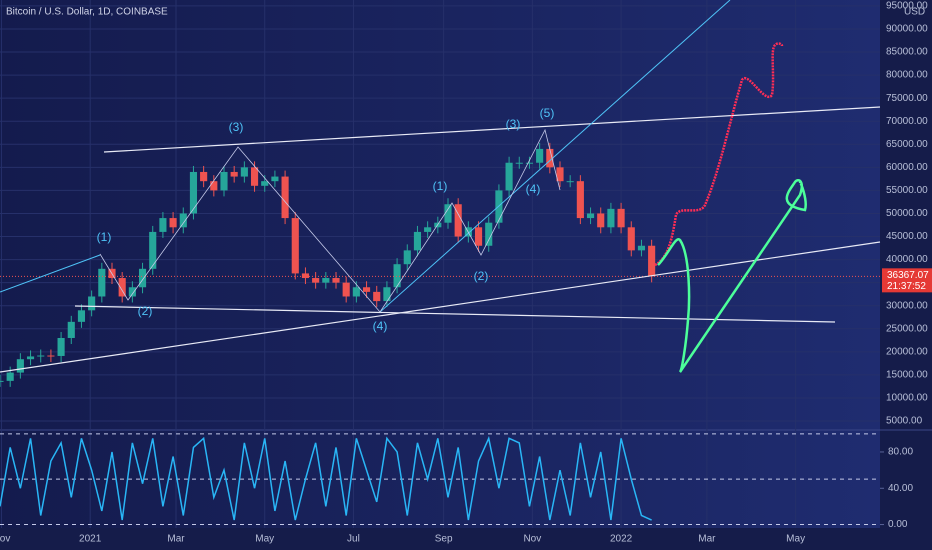  Describe the element at coordinates (900, 488) in the screenshot. I see `y-tick-label: 40.00` at that location.